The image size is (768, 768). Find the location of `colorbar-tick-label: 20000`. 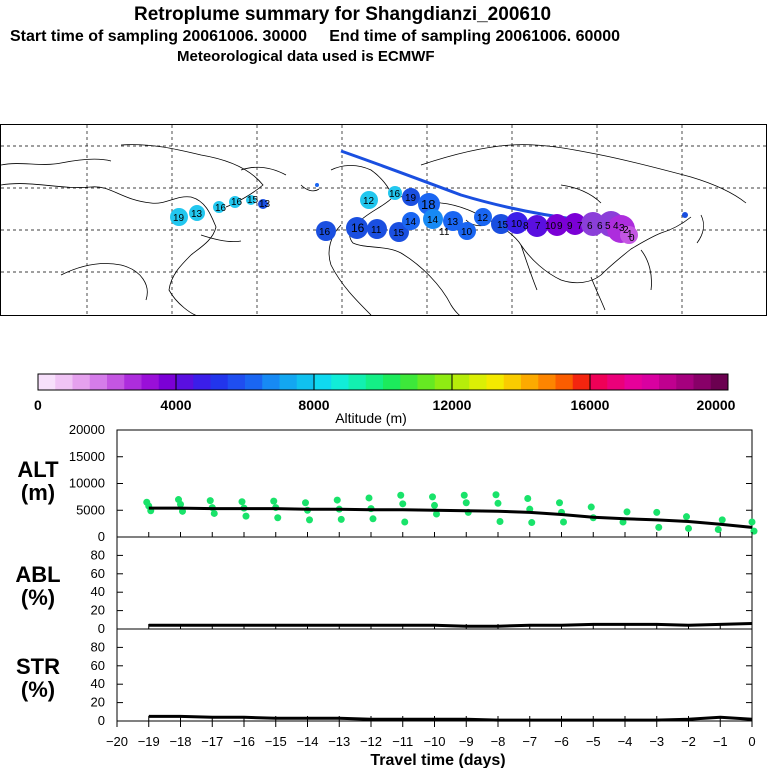

colorbar-tick-label: 20000 is located at coordinates (716, 405).